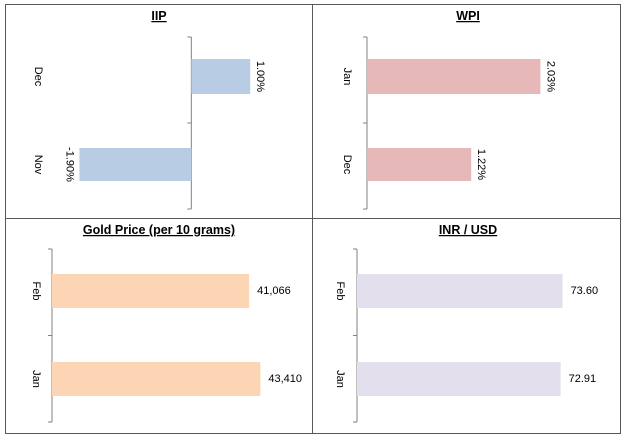 Image resolution: width=627 pixels, height=438 pixels. Describe the element at coordinates (36, 291) in the screenshot. I see `gold-category-label: Feb` at that location.